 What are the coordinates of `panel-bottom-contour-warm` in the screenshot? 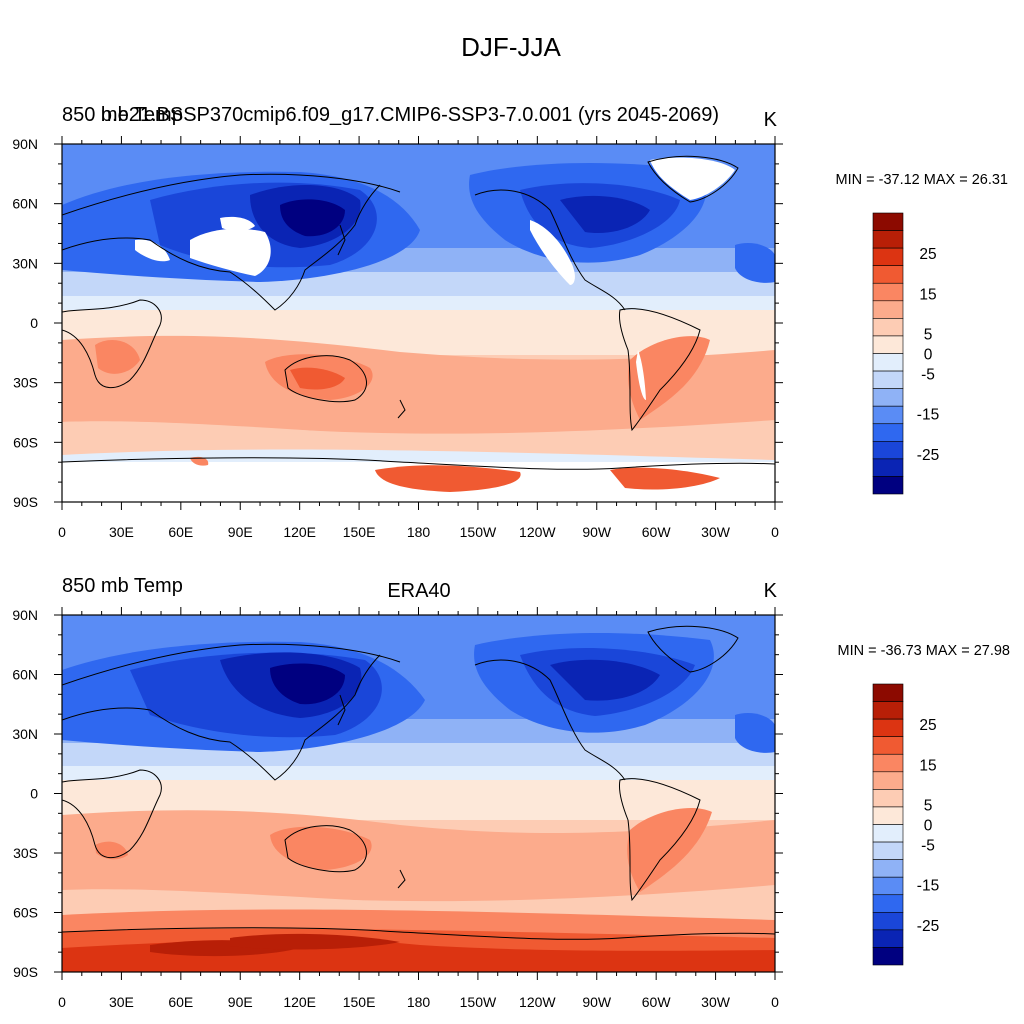 It's located at (321, 848).